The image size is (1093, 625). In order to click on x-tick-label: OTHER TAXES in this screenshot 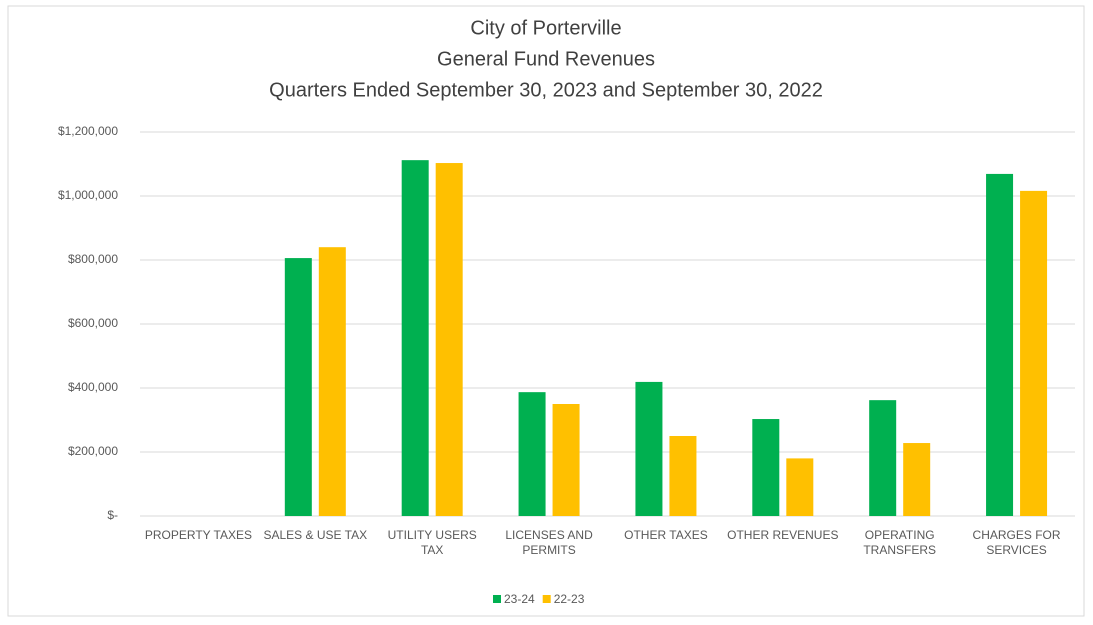, I will do `click(666, 535)`.